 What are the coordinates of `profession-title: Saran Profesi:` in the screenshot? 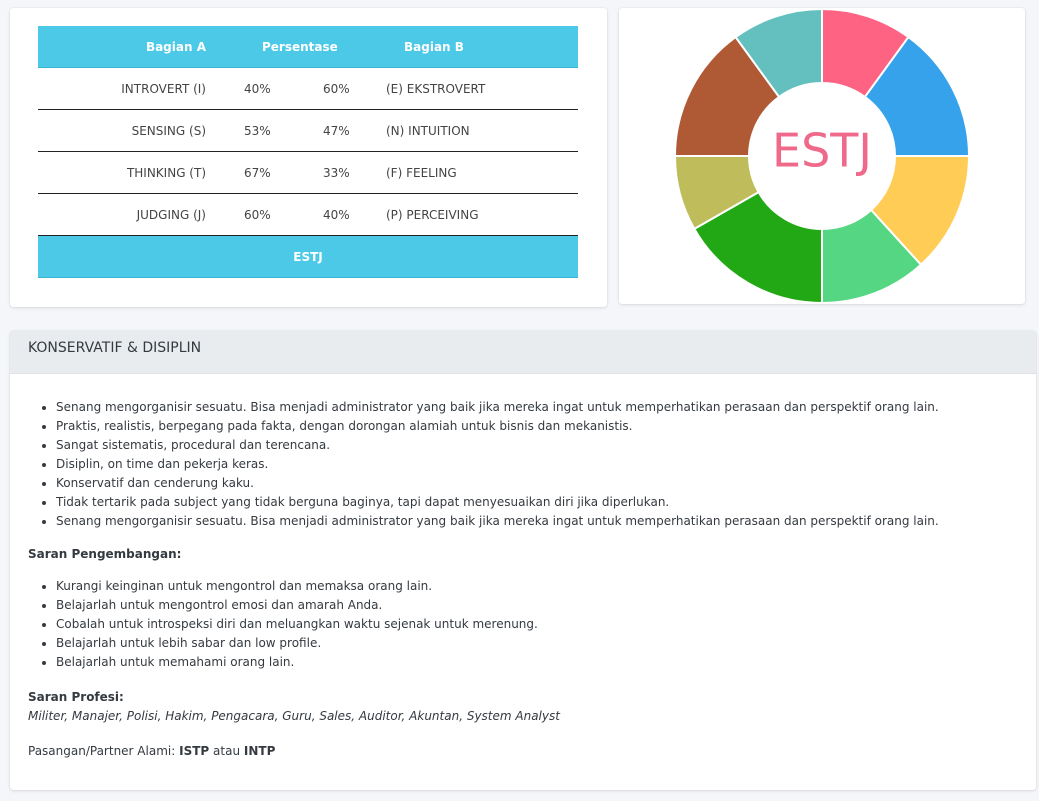 It's located at (76, 697).